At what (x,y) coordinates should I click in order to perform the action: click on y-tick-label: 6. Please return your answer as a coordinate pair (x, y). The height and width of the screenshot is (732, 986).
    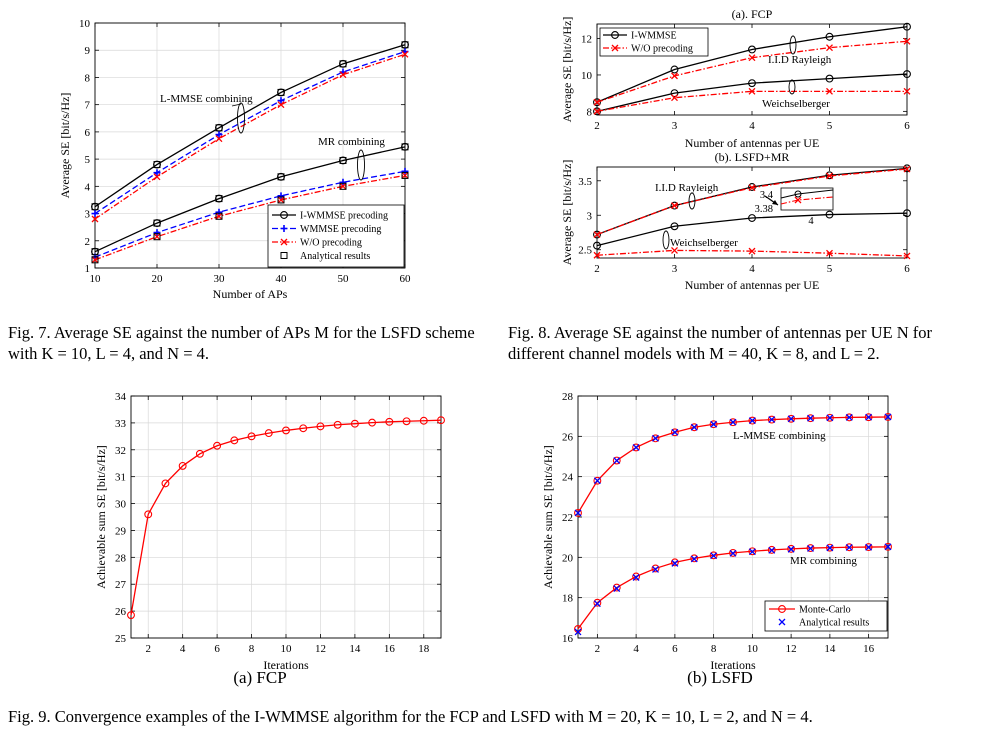
    Looking at the image, I should click on (88, 133).